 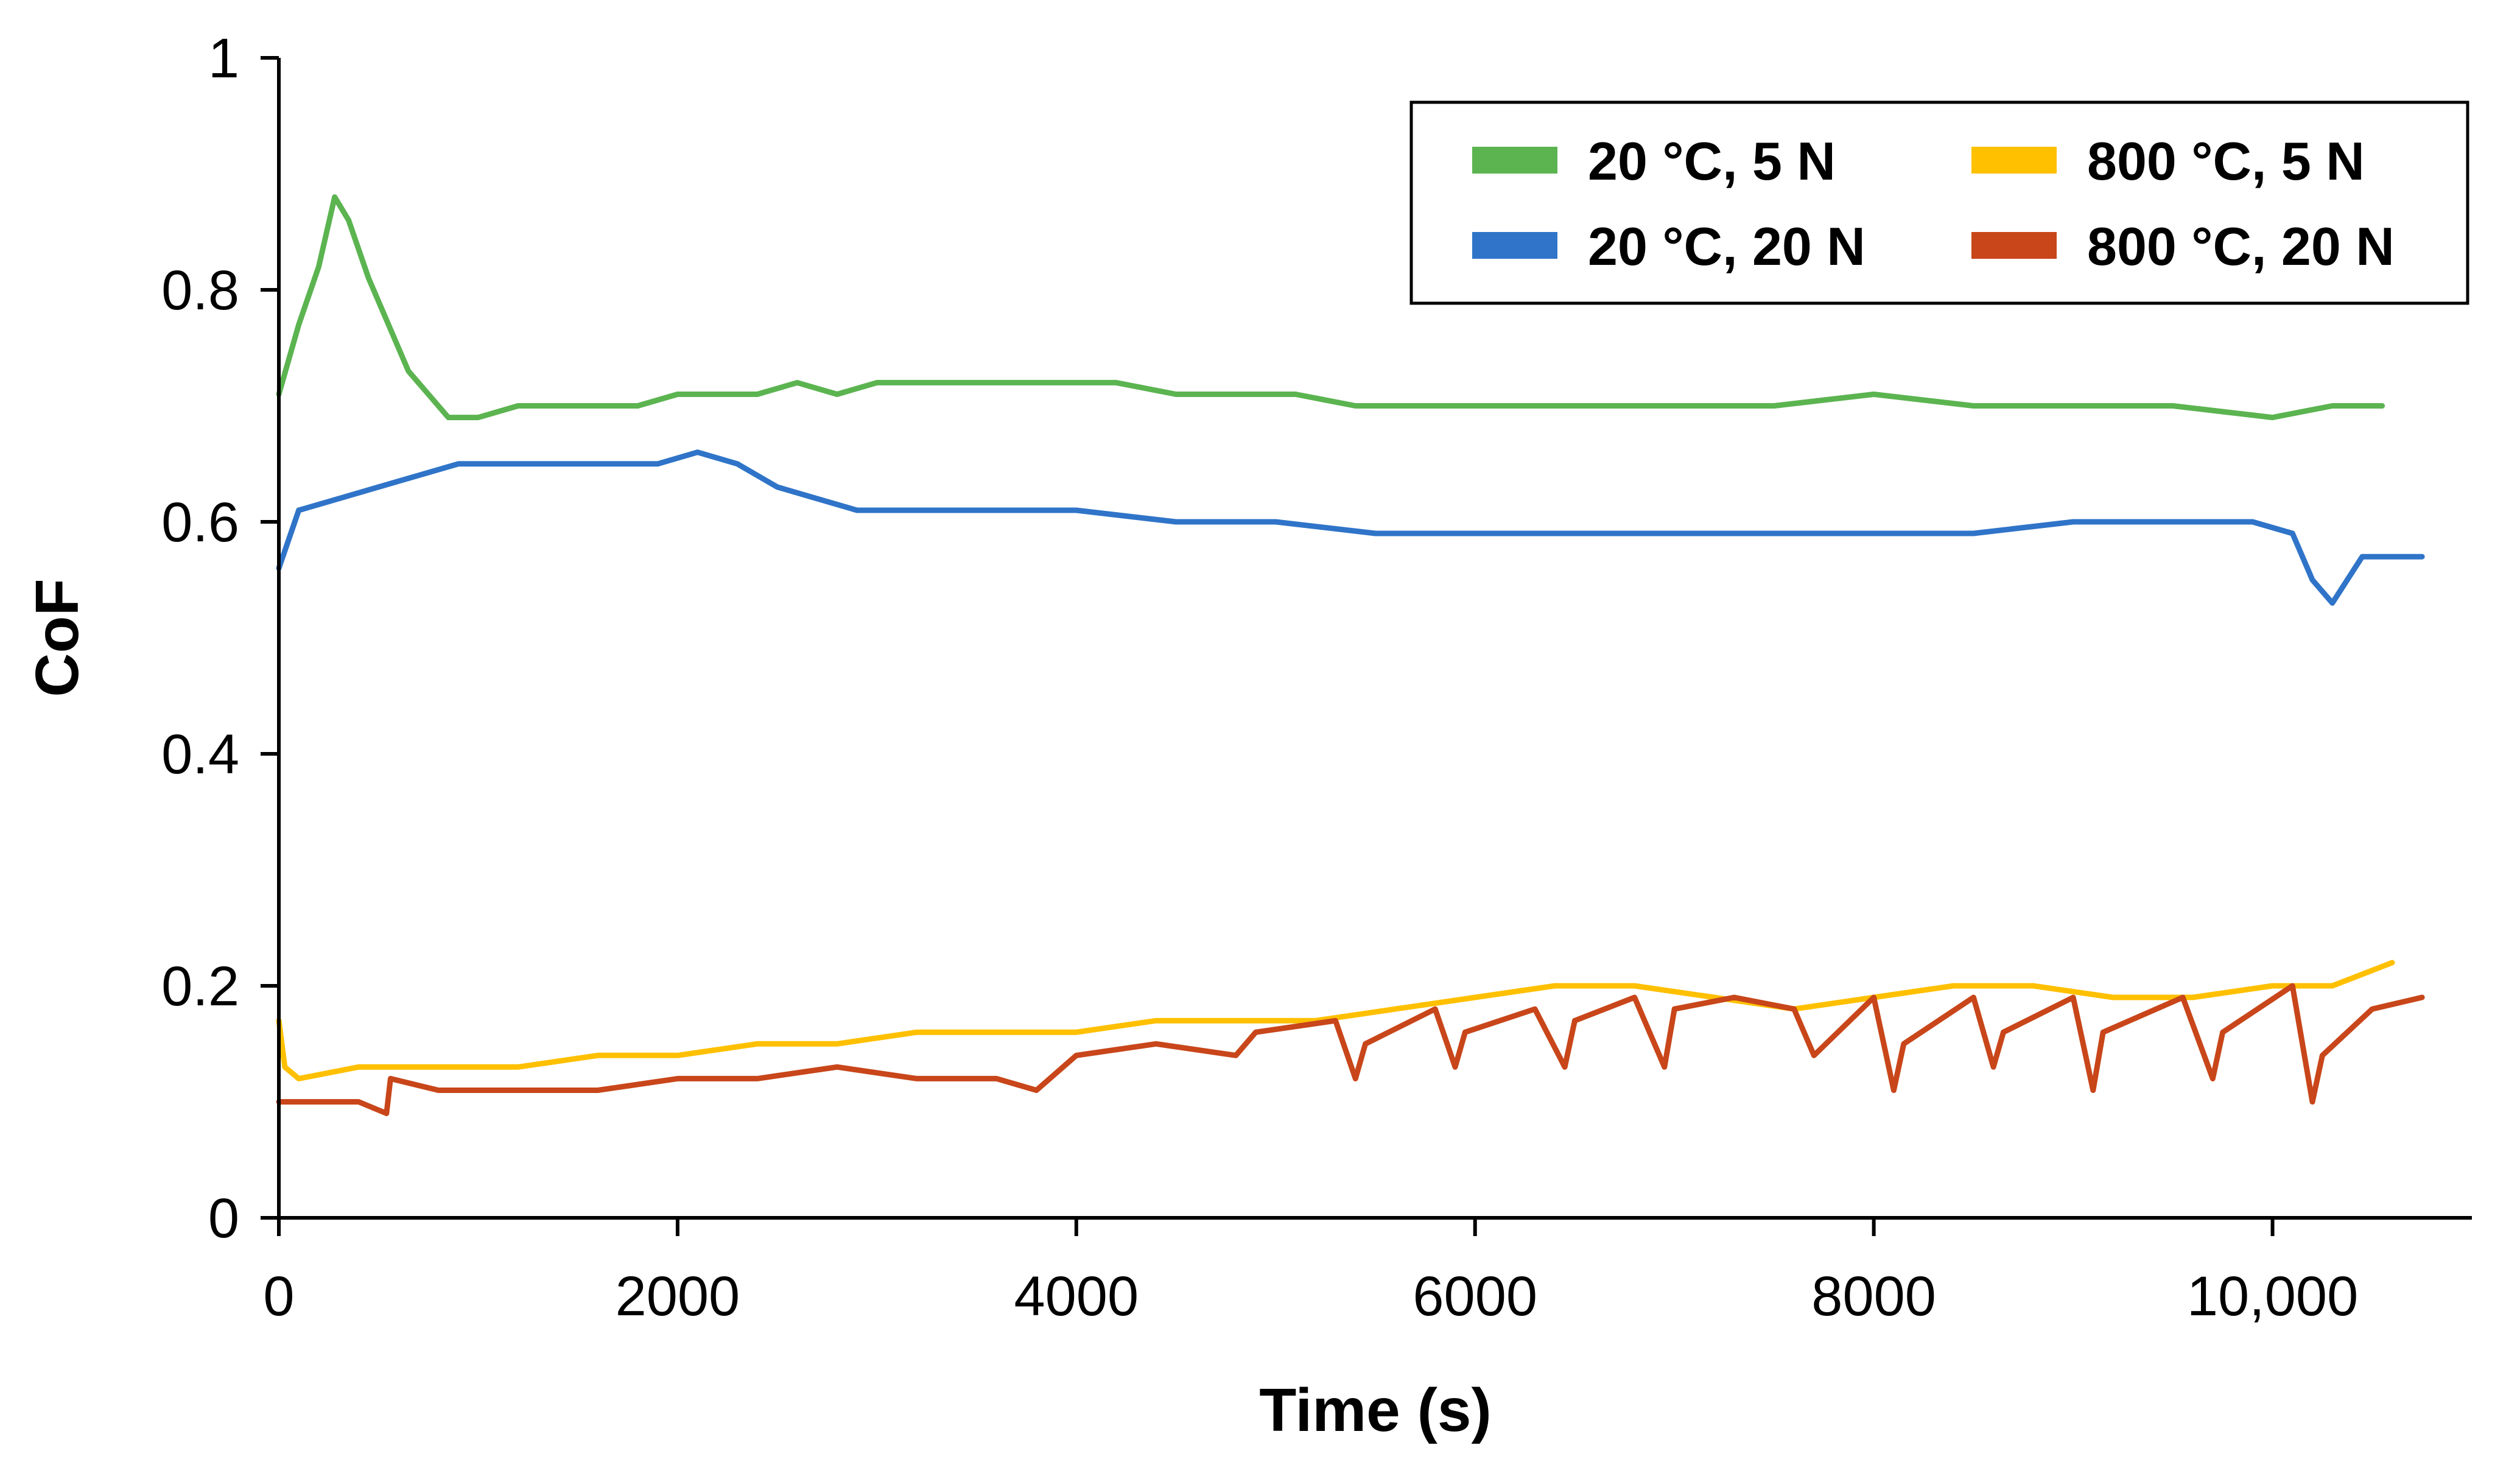 What do you see at coordinates (200, 986) in the screenshot?
I see `y-tick-label: 0.2` at bounding box center [200, 986].